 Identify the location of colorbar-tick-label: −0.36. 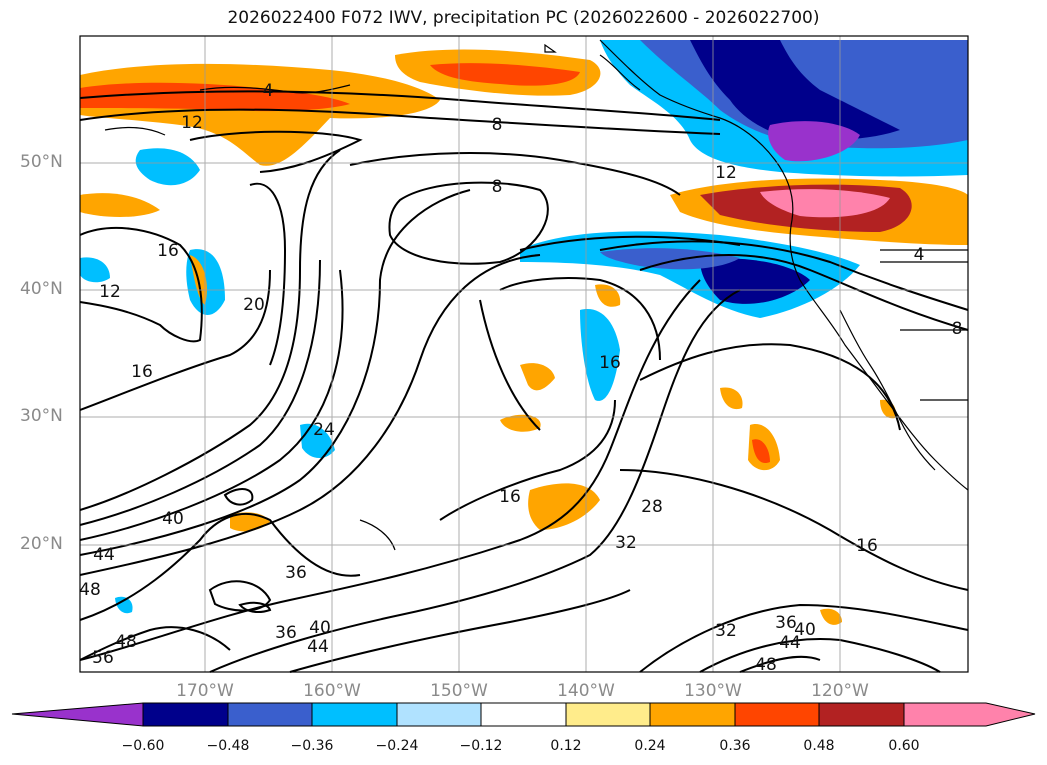
(312, 746).